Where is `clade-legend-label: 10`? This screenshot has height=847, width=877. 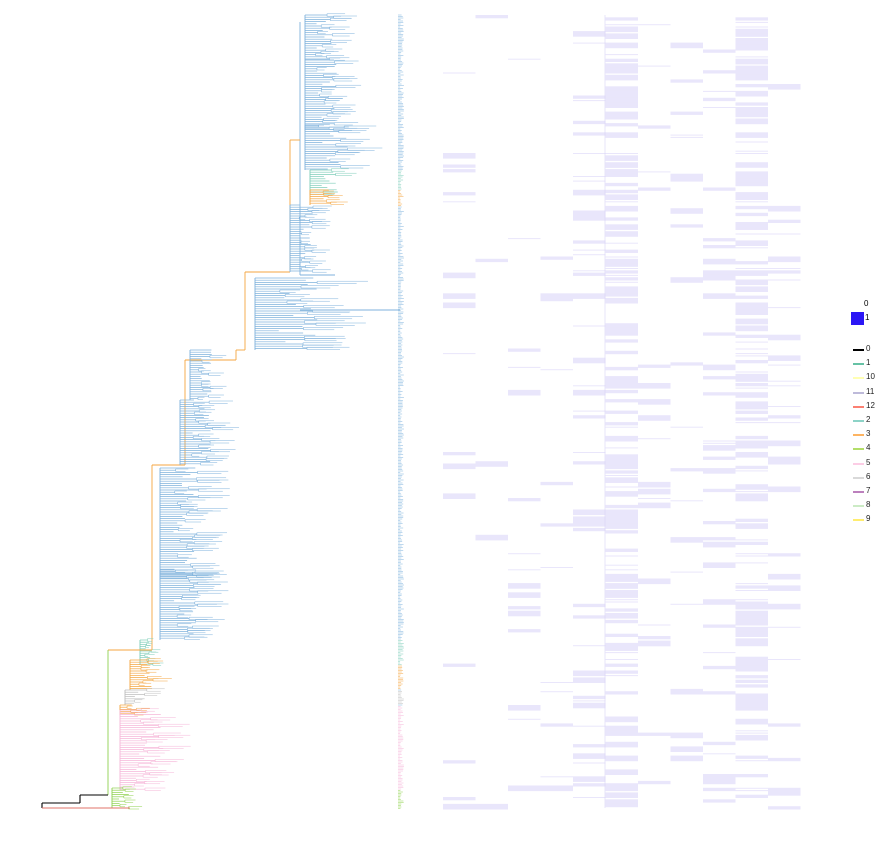 clade-legend-label: 10 is located at coordinates (870, 377).